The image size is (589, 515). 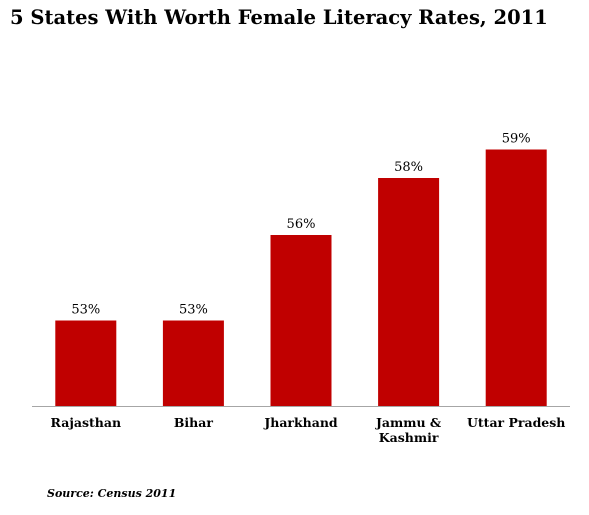 What do you see at coordinates (86, 422) in the screenshot?
I see `category-label-0: Rajasthan` at bounding box center [86, 422].